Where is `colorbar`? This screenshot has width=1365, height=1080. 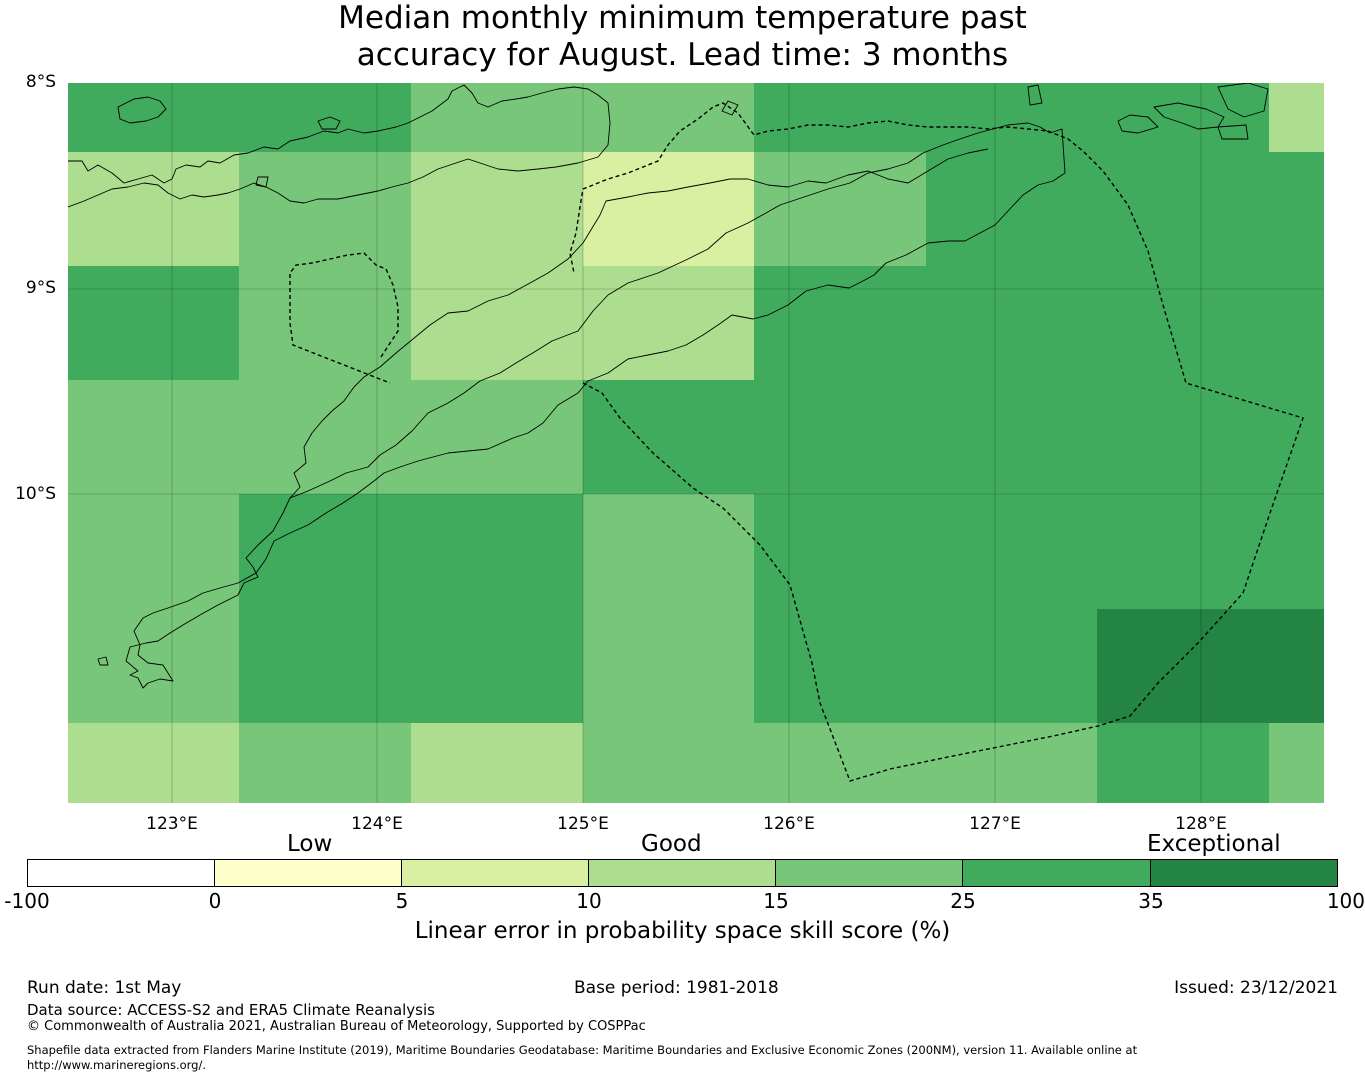 colorbar is located at coordinates (682, 873).